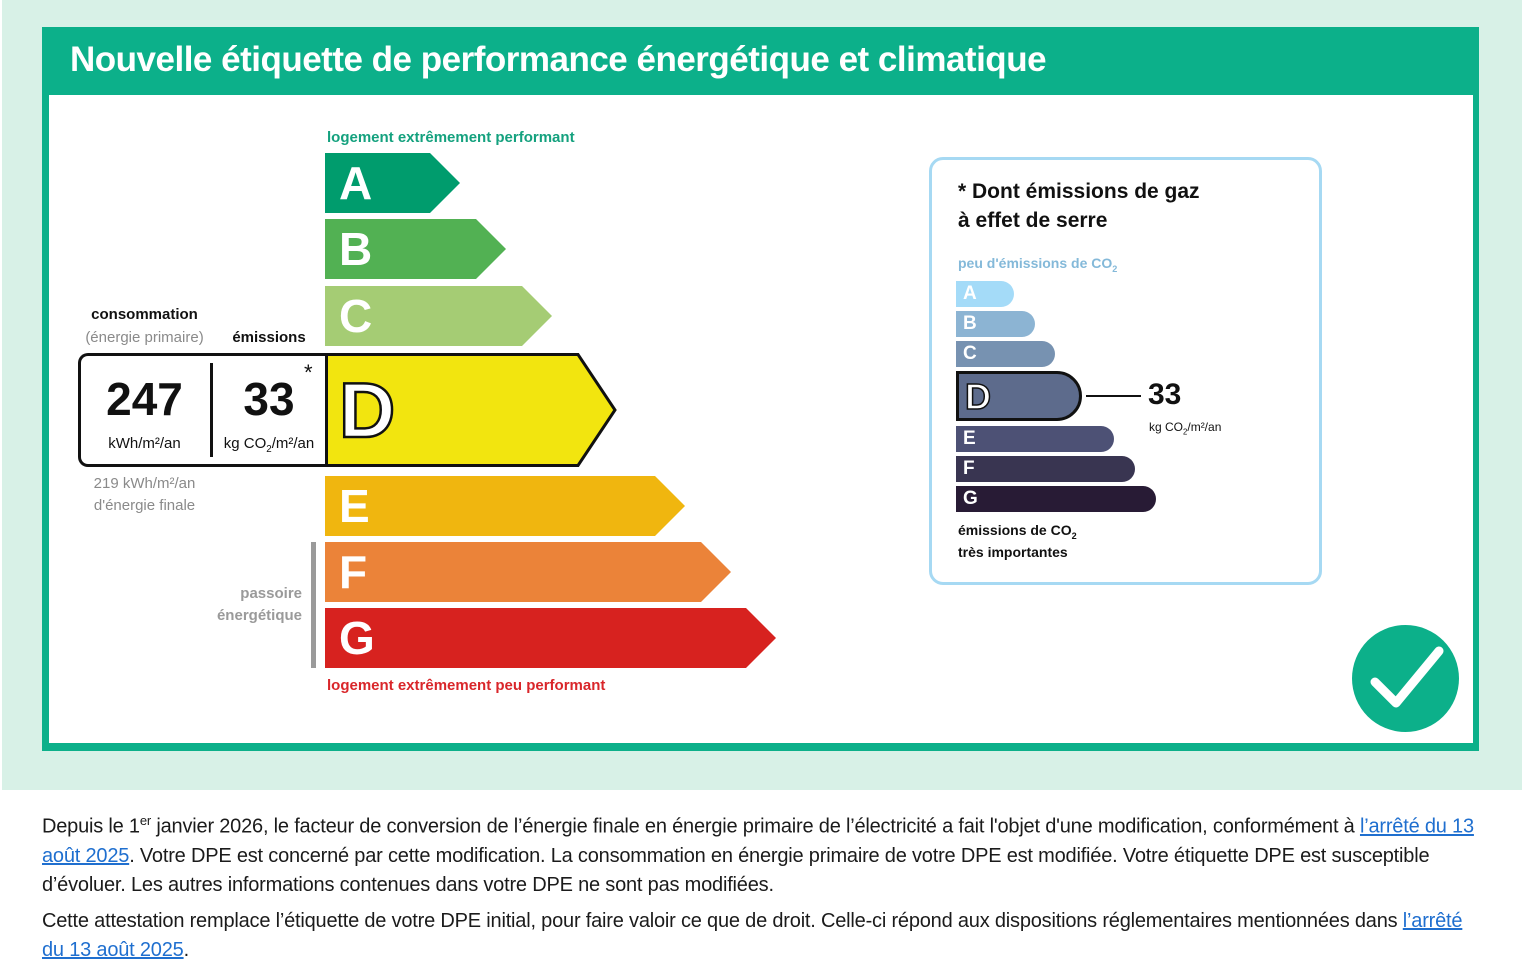  Describe the element at coordinates (1113, 396) in the screenshot. I see `ghg-pointer-line` at that location.